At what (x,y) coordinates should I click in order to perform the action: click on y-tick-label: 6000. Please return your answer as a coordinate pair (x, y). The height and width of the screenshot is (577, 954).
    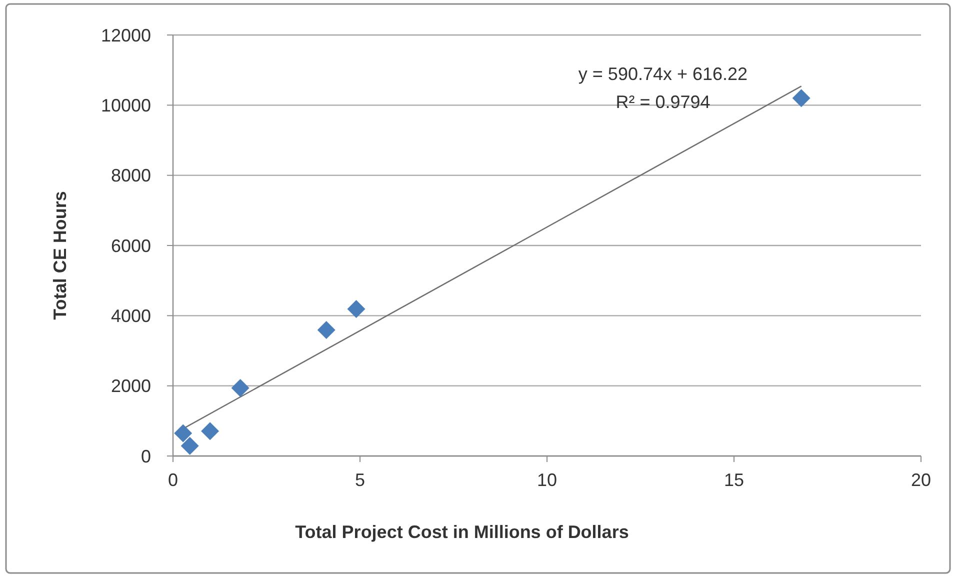
    Looking at the image, I should click on (130, 246).